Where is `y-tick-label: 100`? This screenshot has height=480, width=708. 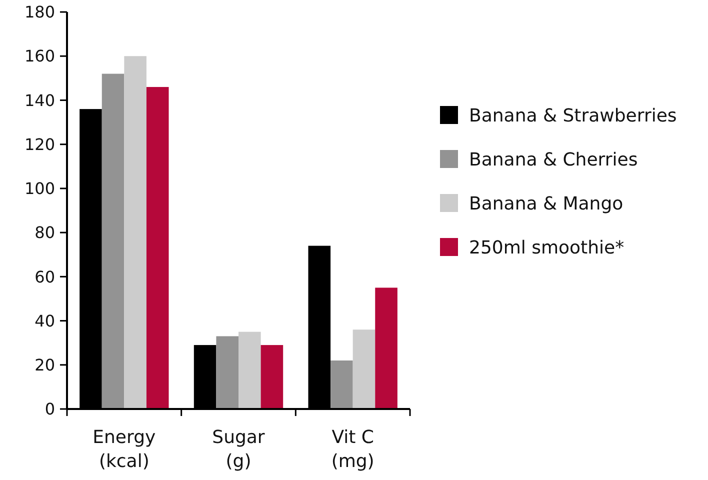 y-tick-label: 100 is located at coordinates (39, 188).